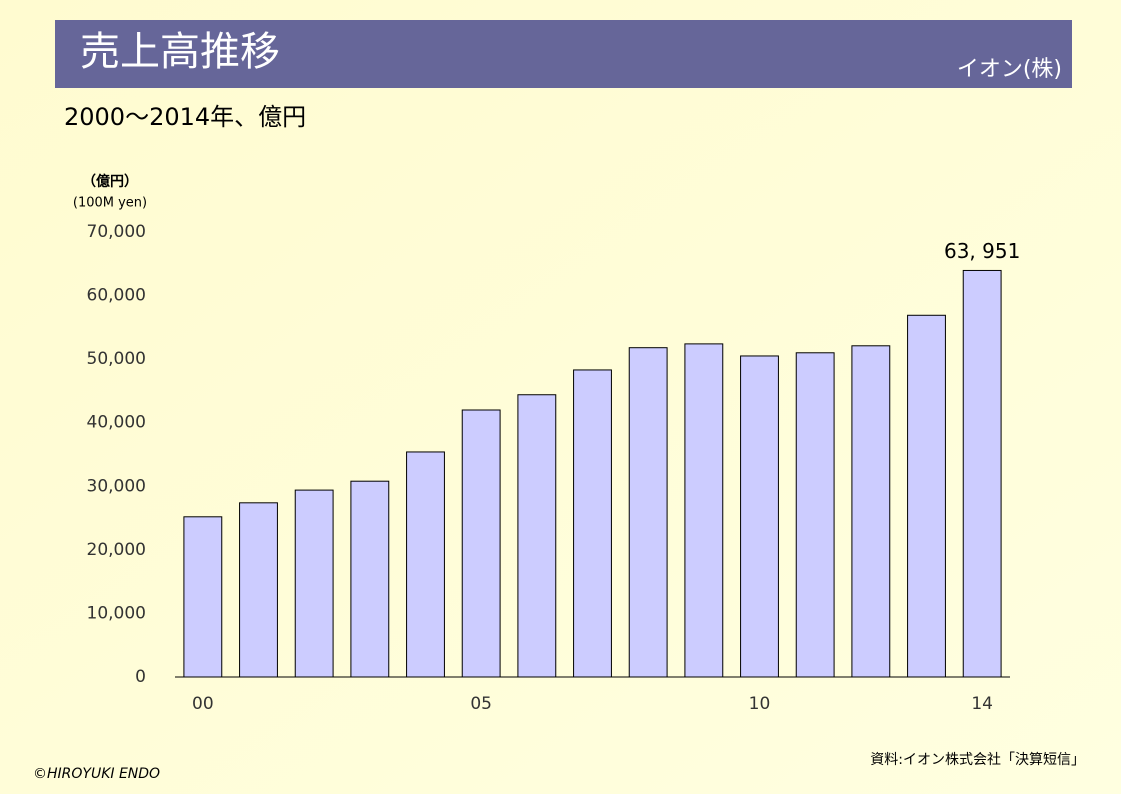  What do you see at coordinates (116, 486) in the screenshot?
I see `y-tick-label: 30,000` at bounding box center [116, 486].